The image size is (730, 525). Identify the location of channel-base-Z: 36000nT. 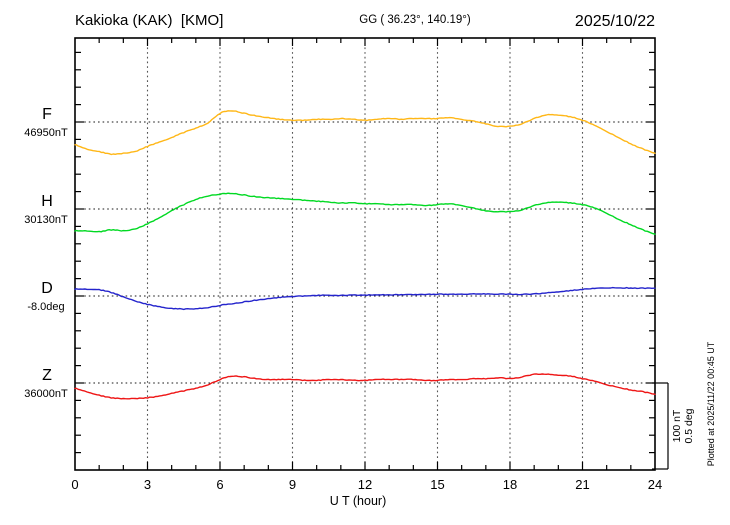
(46, 394).